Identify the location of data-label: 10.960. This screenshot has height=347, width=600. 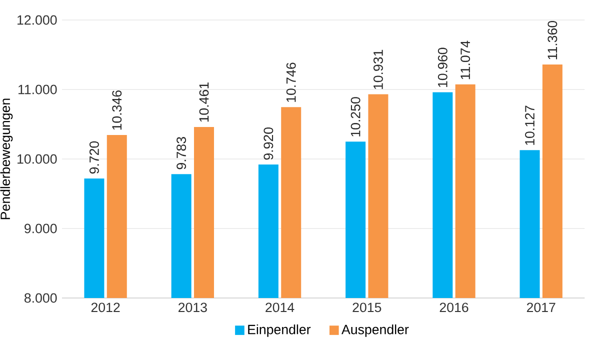
(443, 67).